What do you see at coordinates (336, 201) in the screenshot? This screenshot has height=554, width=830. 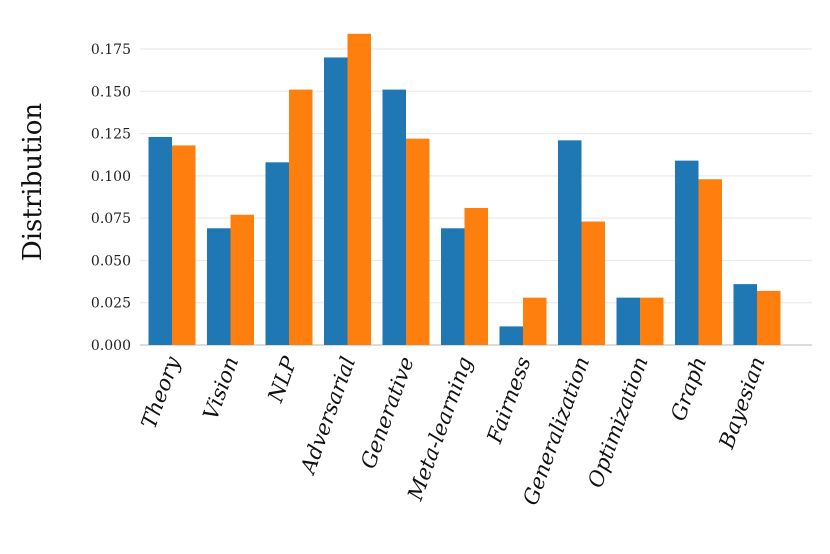 I see `bar-adversarial-series1` at bounding box center [336, 201].